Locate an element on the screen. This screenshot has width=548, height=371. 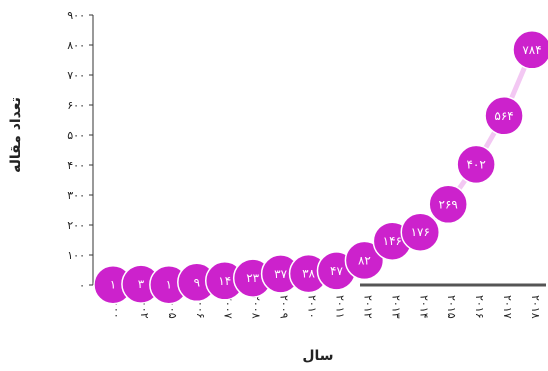
x-tick-label: ۲۰۱۵ is located at coordinates (451, 307).